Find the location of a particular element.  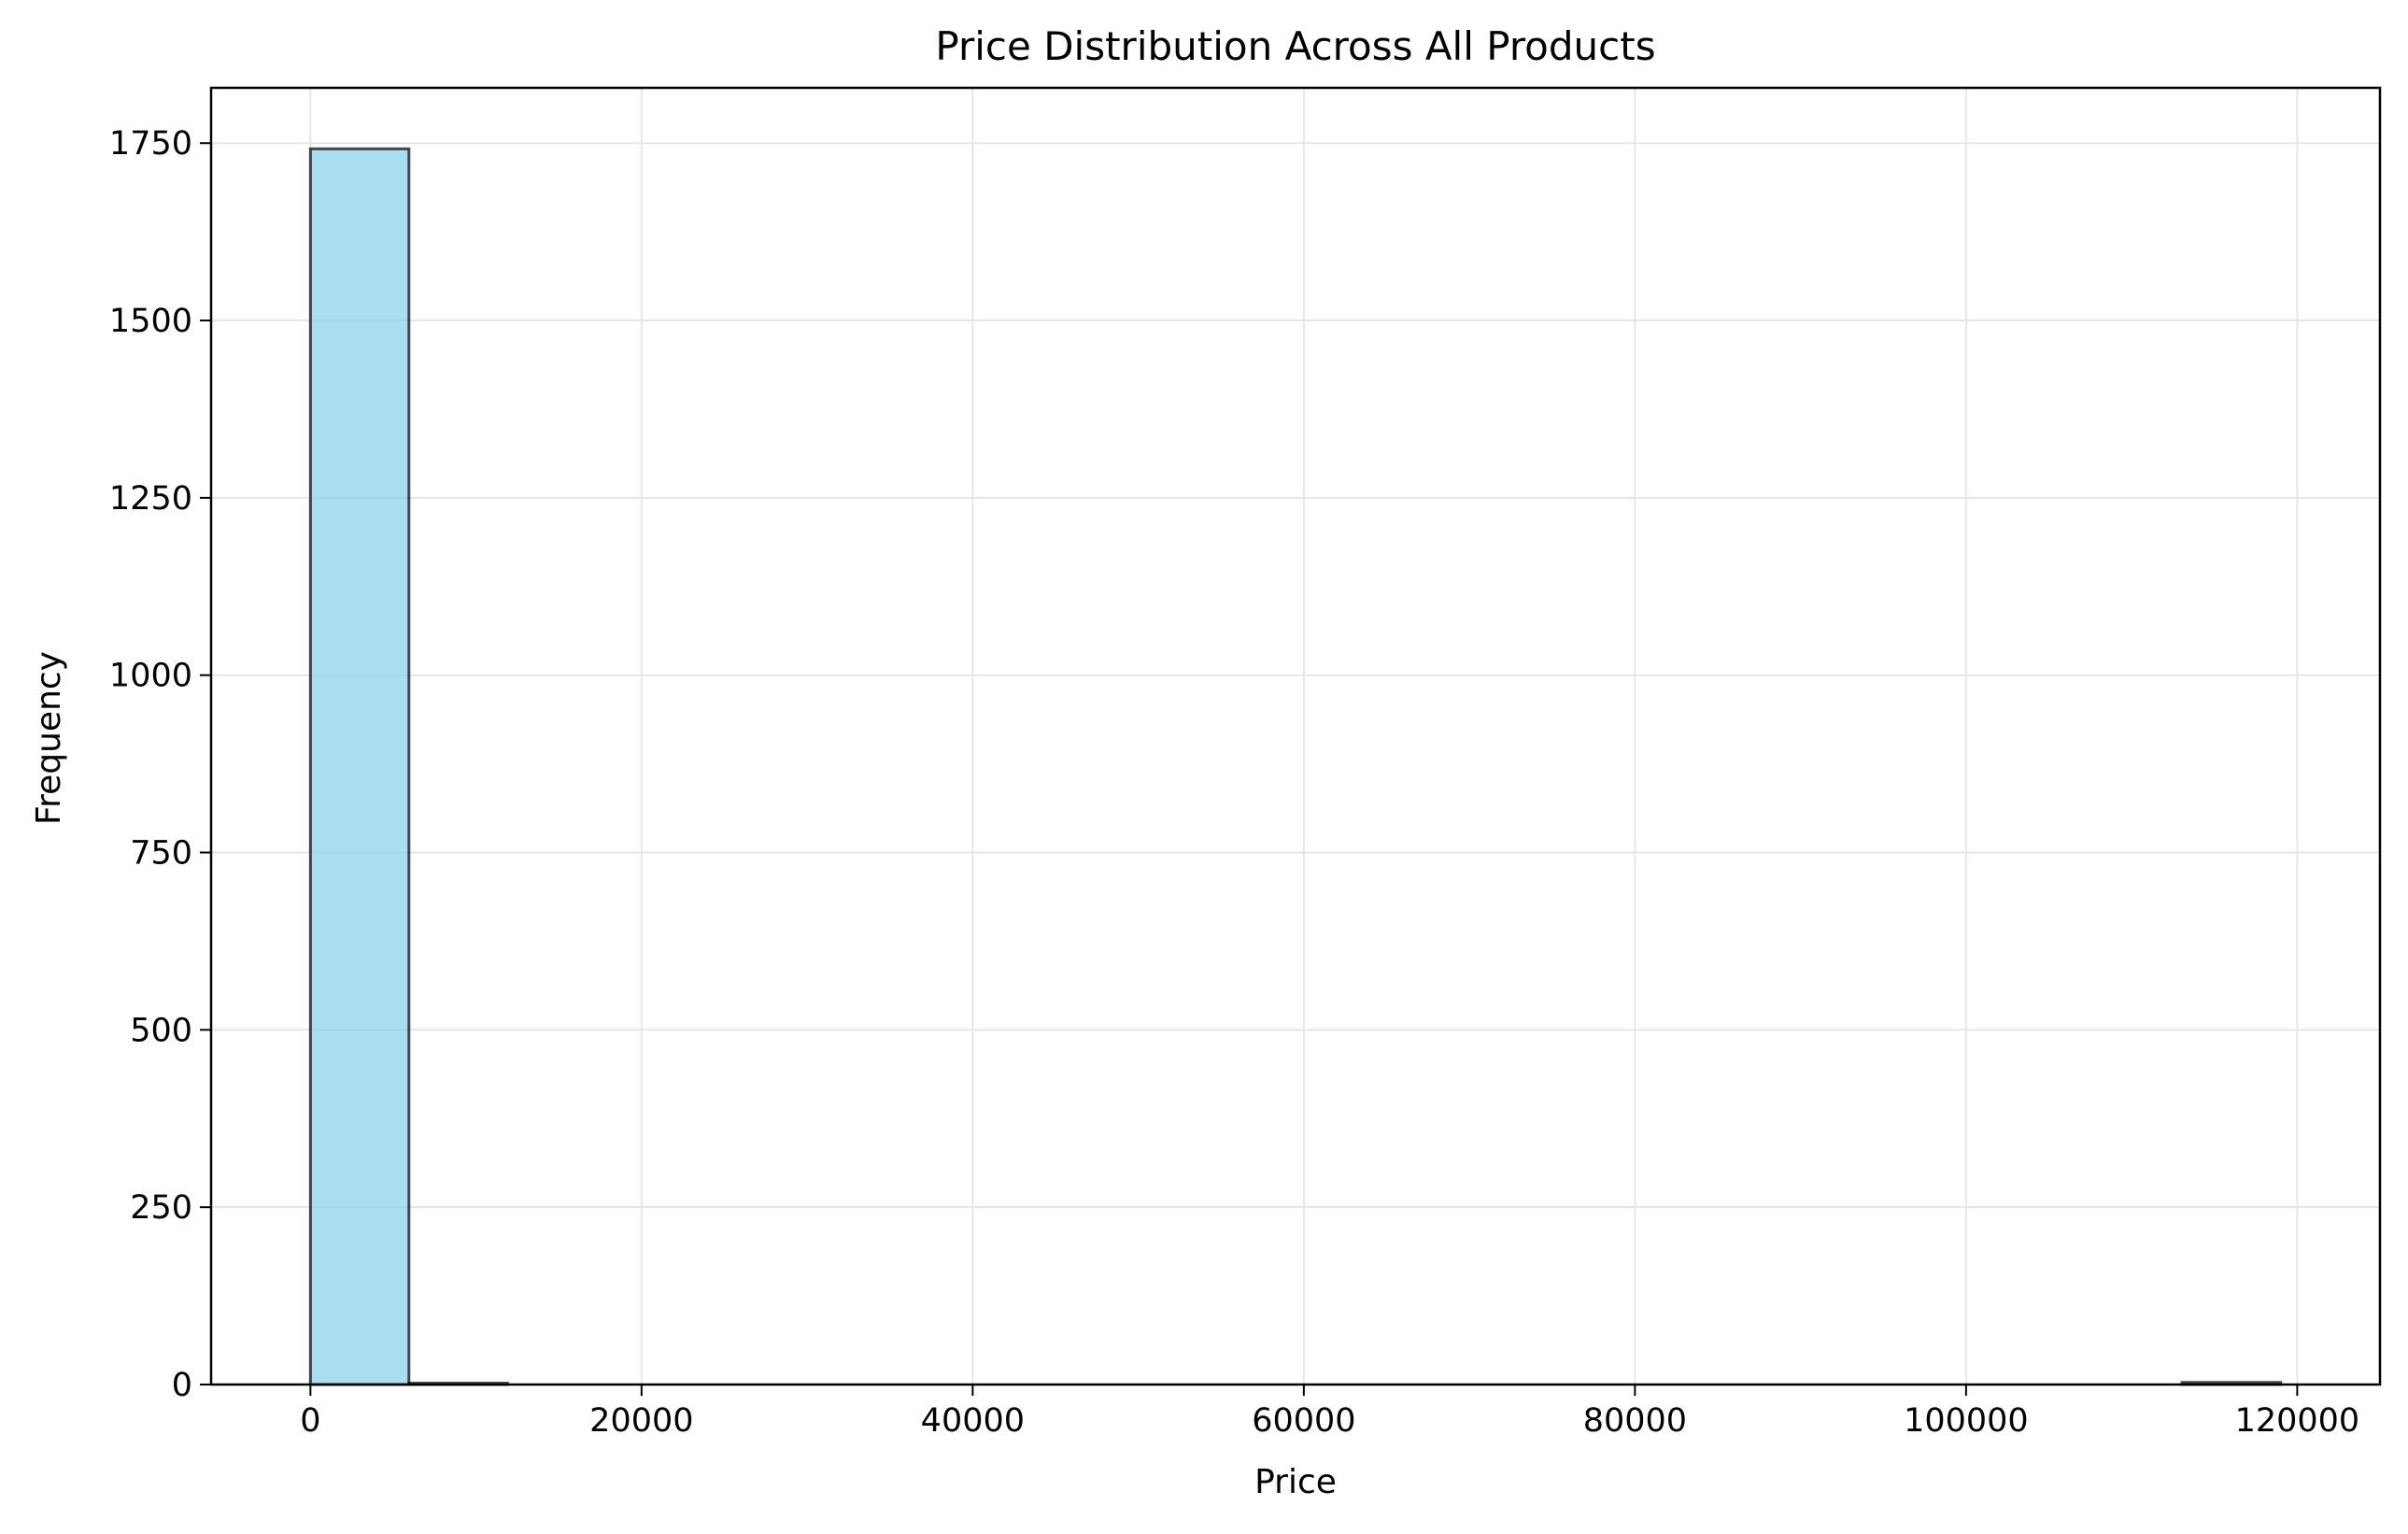

x-tick-label: 0 is located at coordinates (310, 1421).